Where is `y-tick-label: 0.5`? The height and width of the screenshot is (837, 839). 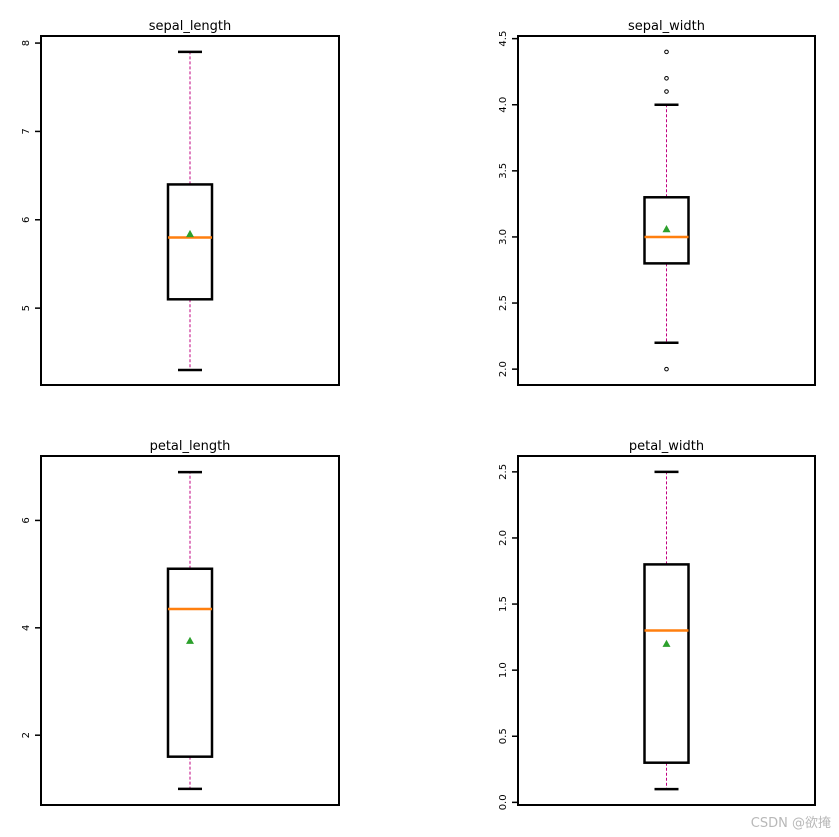
y-tick-label: 0.5 is located at coordinates (503, 736).